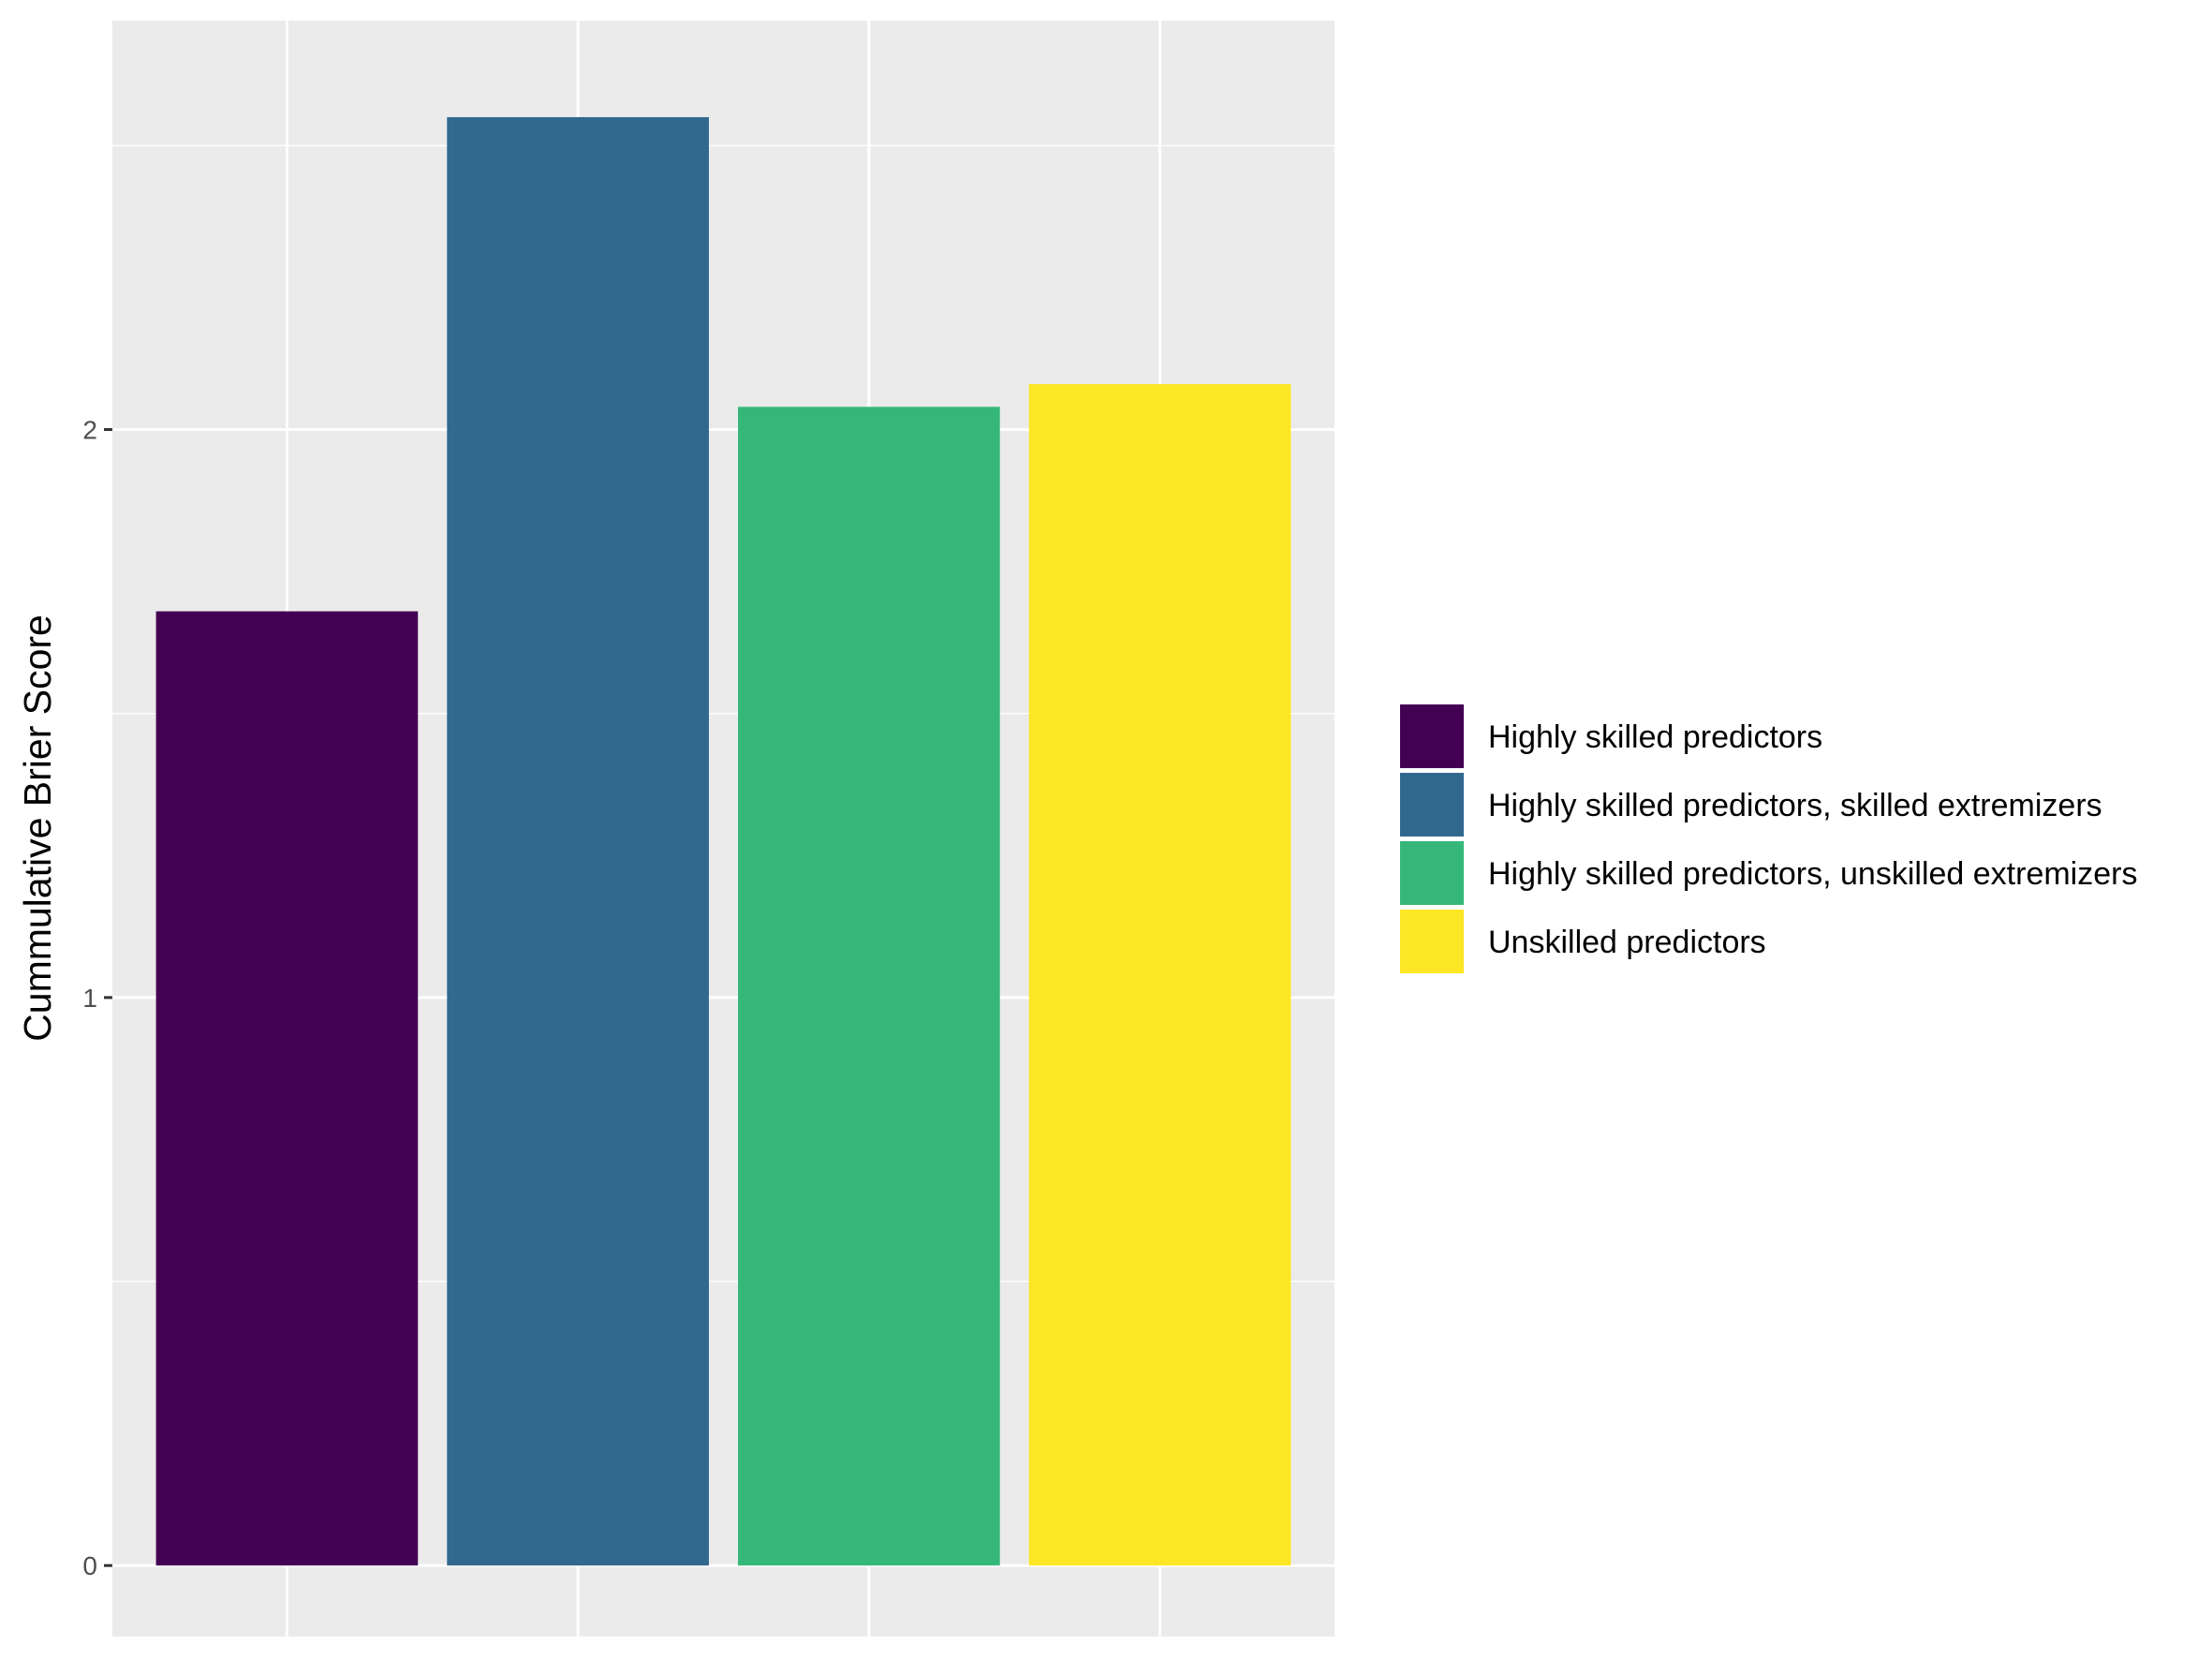 The image size is (2212, 1659). I want to click on y-axis: 0 1 2, so click(97, 998).